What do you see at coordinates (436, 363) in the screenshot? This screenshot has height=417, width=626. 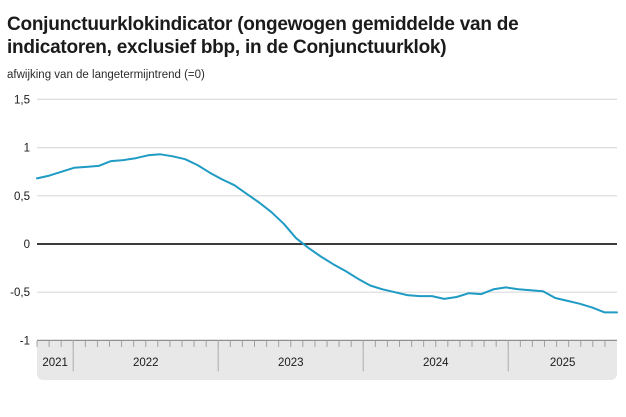 I see `x-year-label: 2024` at bounding box center [436, 363].